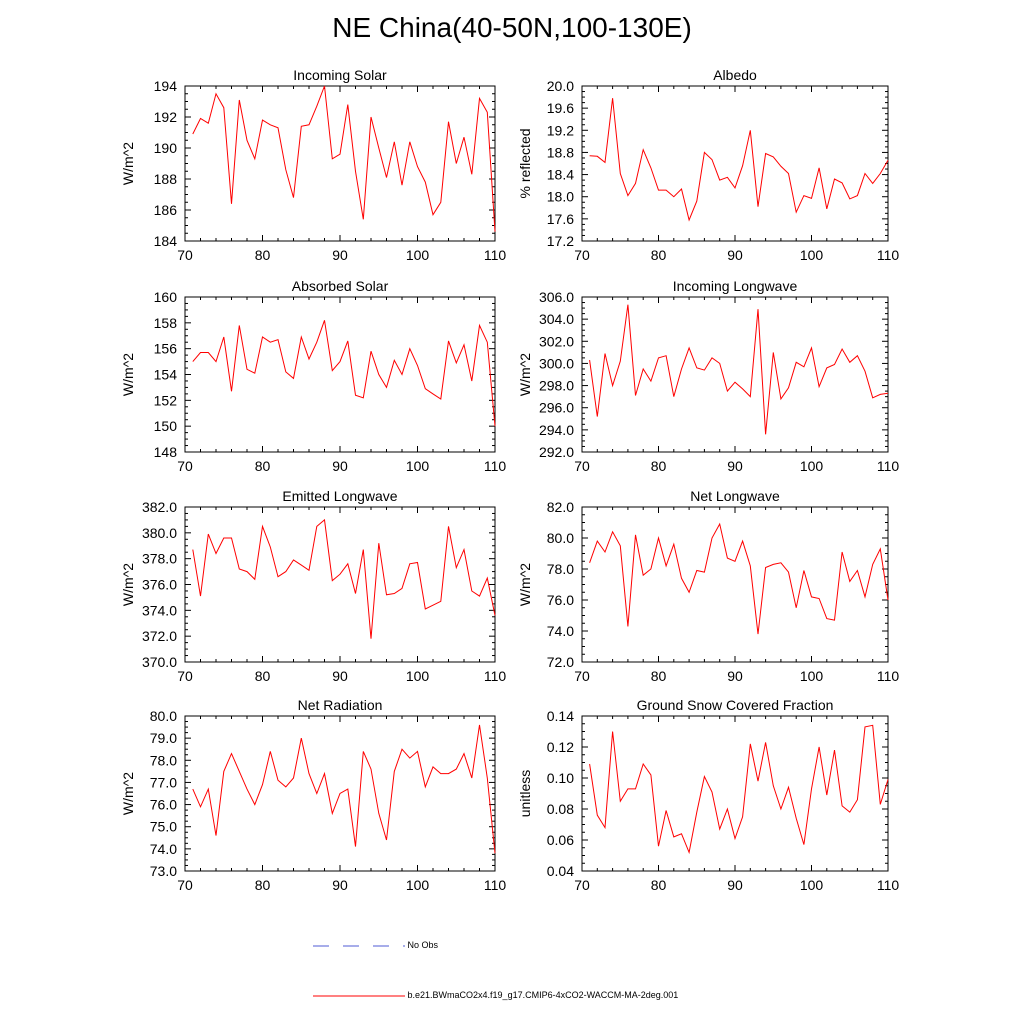 The image size is (1024, 1024). I want to click on y-tick-label: 302.0, so click(556, 341).